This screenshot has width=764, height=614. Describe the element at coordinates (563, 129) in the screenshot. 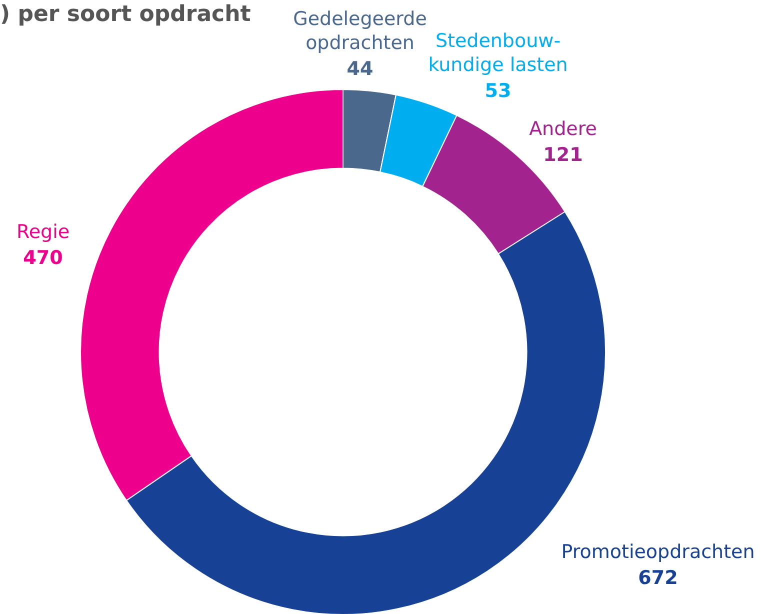

I see `slice-label: Andere` at that location.